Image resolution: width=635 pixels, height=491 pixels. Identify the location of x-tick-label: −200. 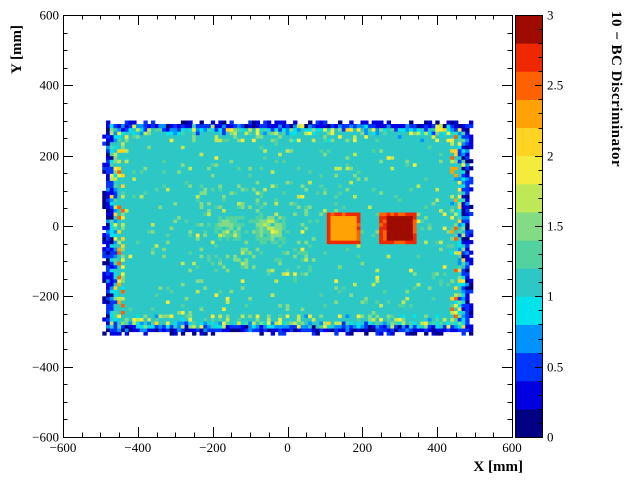
(213, 447).